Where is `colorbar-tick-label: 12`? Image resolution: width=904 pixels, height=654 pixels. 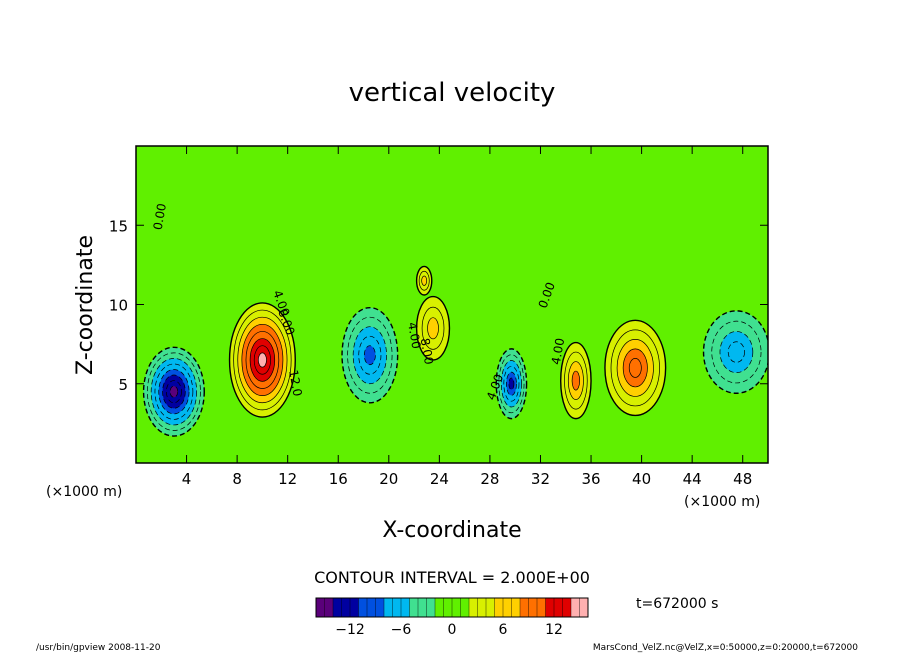
colorbar-tick-label: 12 is located at coordinates (554, 630).